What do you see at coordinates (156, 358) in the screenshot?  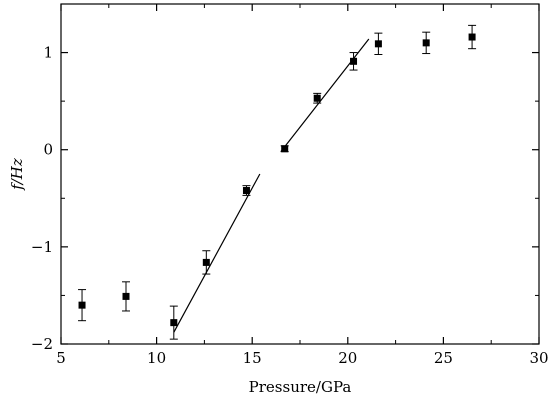 I see `x-tick-label: 10` at bounding box center [156, 358].